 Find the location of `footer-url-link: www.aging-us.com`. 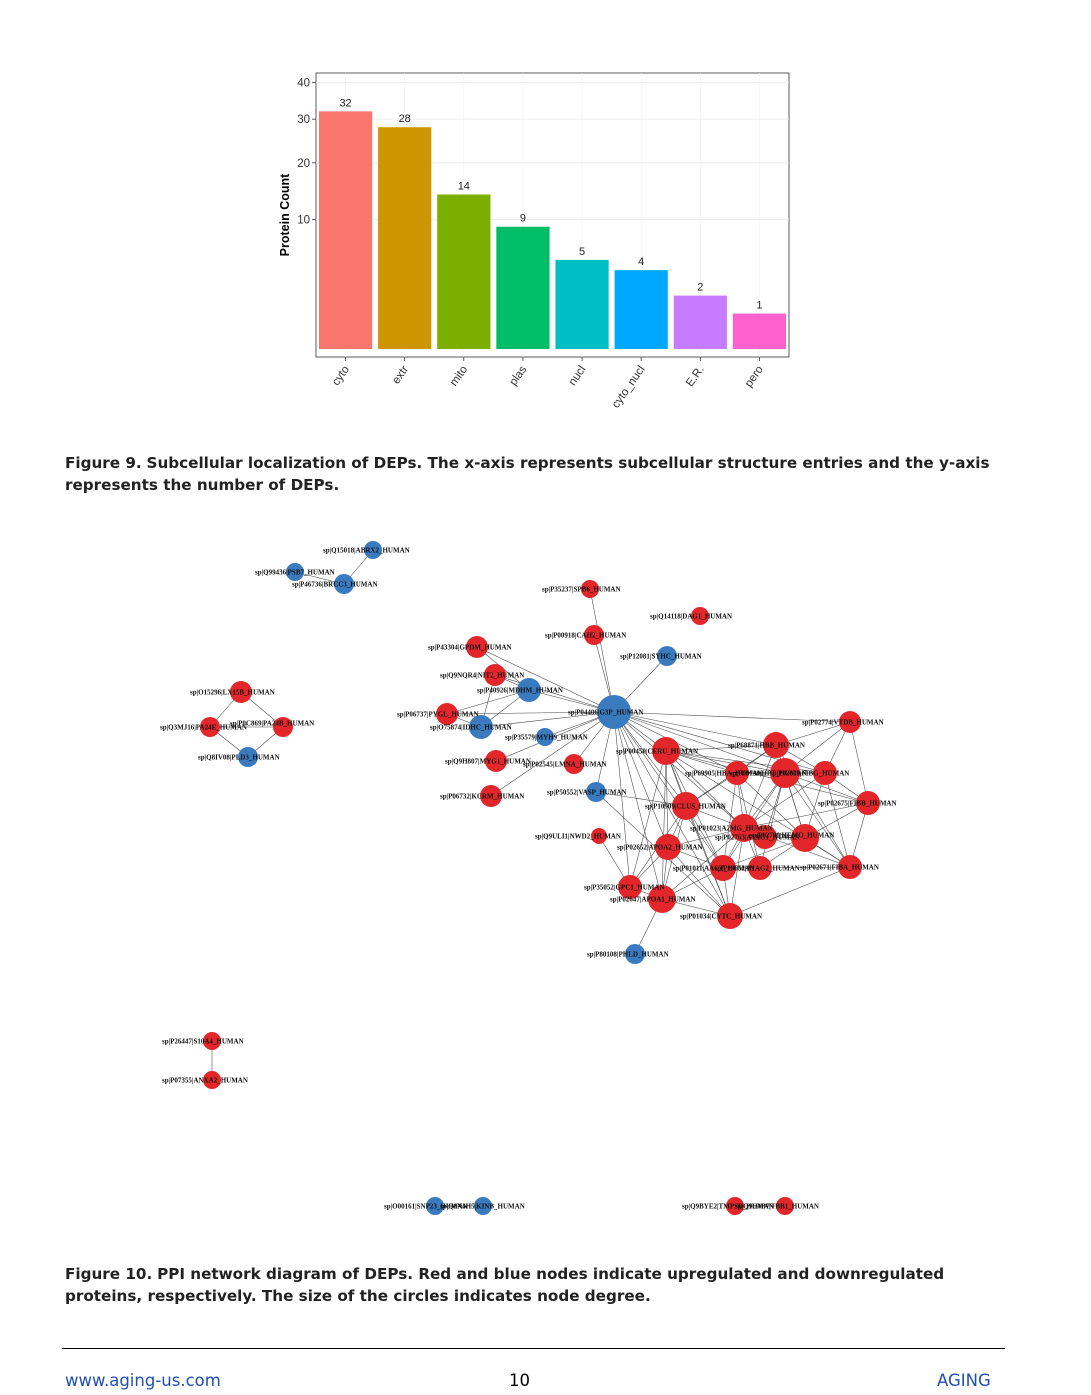

footer-url-link: www.aging-us.com is located at coordinates (143, 1380).